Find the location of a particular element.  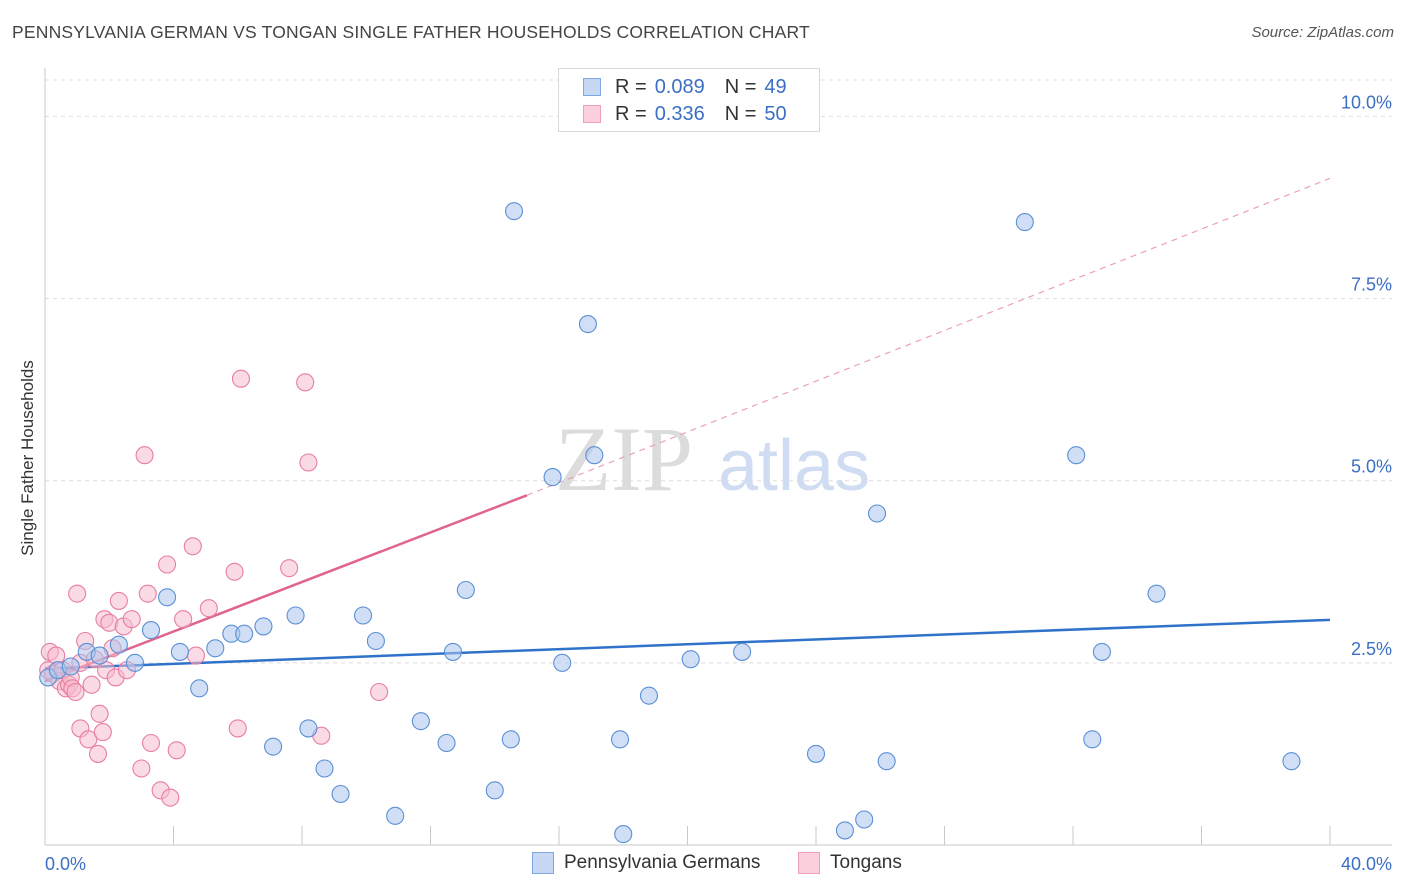

x-tick-label: 40.0% is located at coordinates (1366, 864).